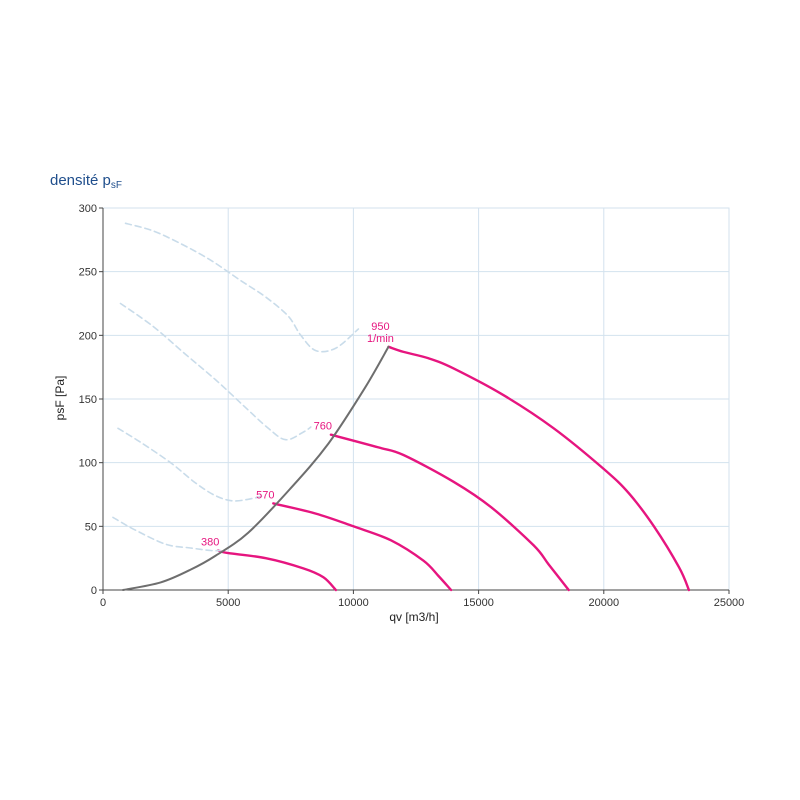 The height and width of the screenshot is (800, 800). I want to click on x-tick-label: 15000, so click(478, 603).